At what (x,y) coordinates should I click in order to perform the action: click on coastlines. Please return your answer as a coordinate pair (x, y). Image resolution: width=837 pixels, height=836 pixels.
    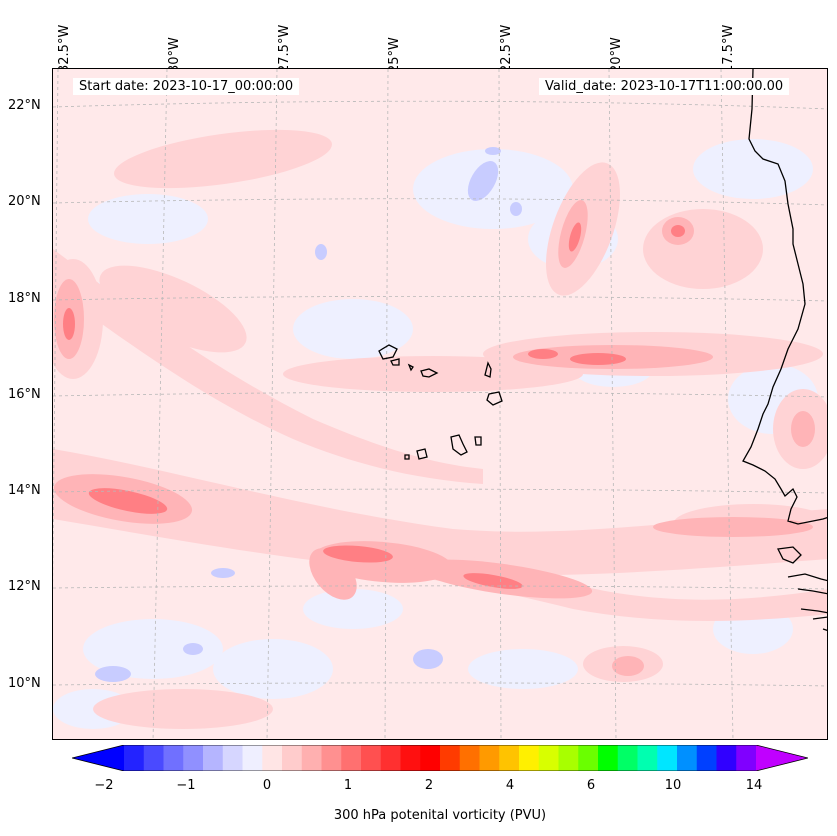
    Looking at the image, I should click on (784, 350).